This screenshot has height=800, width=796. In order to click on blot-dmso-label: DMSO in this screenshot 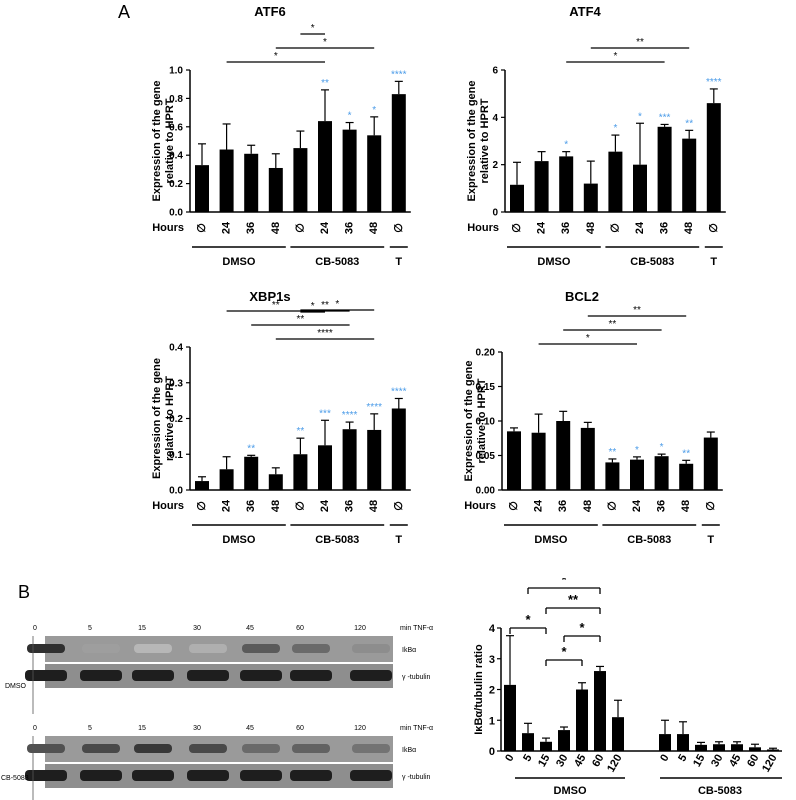, I will do `click(16, 686)`.